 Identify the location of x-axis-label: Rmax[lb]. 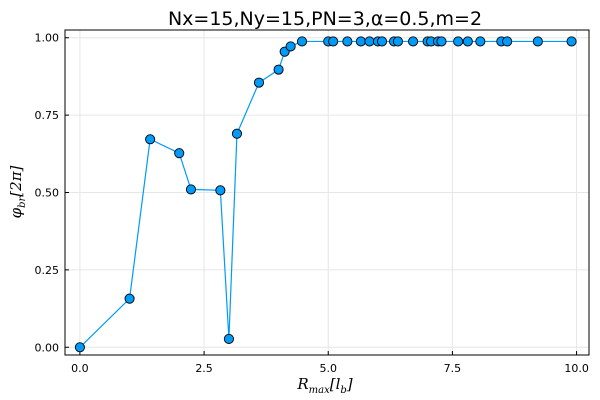
(324, 385).